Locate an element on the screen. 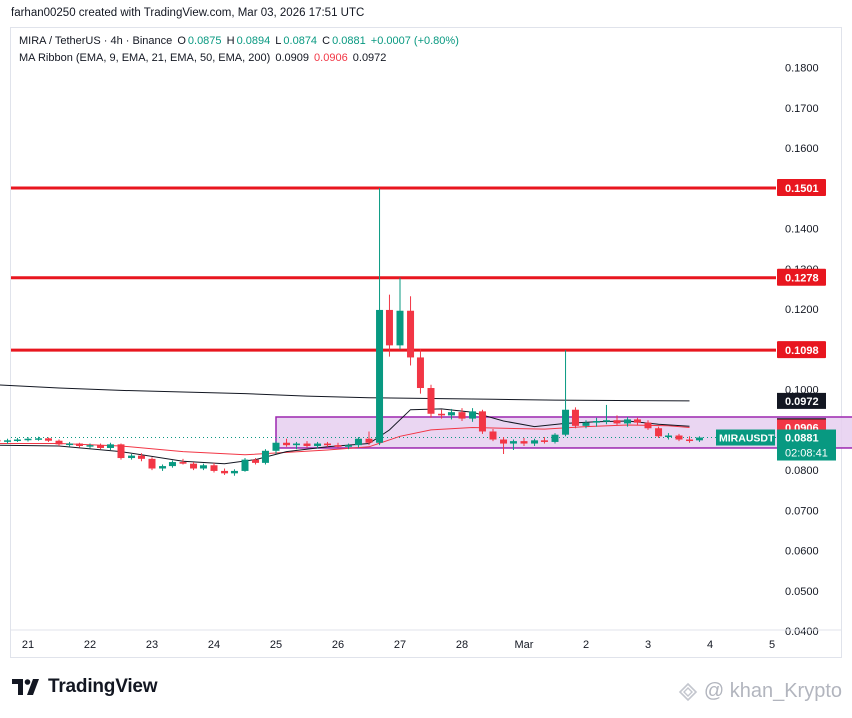  x-tick-label: Mar is located at coordinates (524, 645).